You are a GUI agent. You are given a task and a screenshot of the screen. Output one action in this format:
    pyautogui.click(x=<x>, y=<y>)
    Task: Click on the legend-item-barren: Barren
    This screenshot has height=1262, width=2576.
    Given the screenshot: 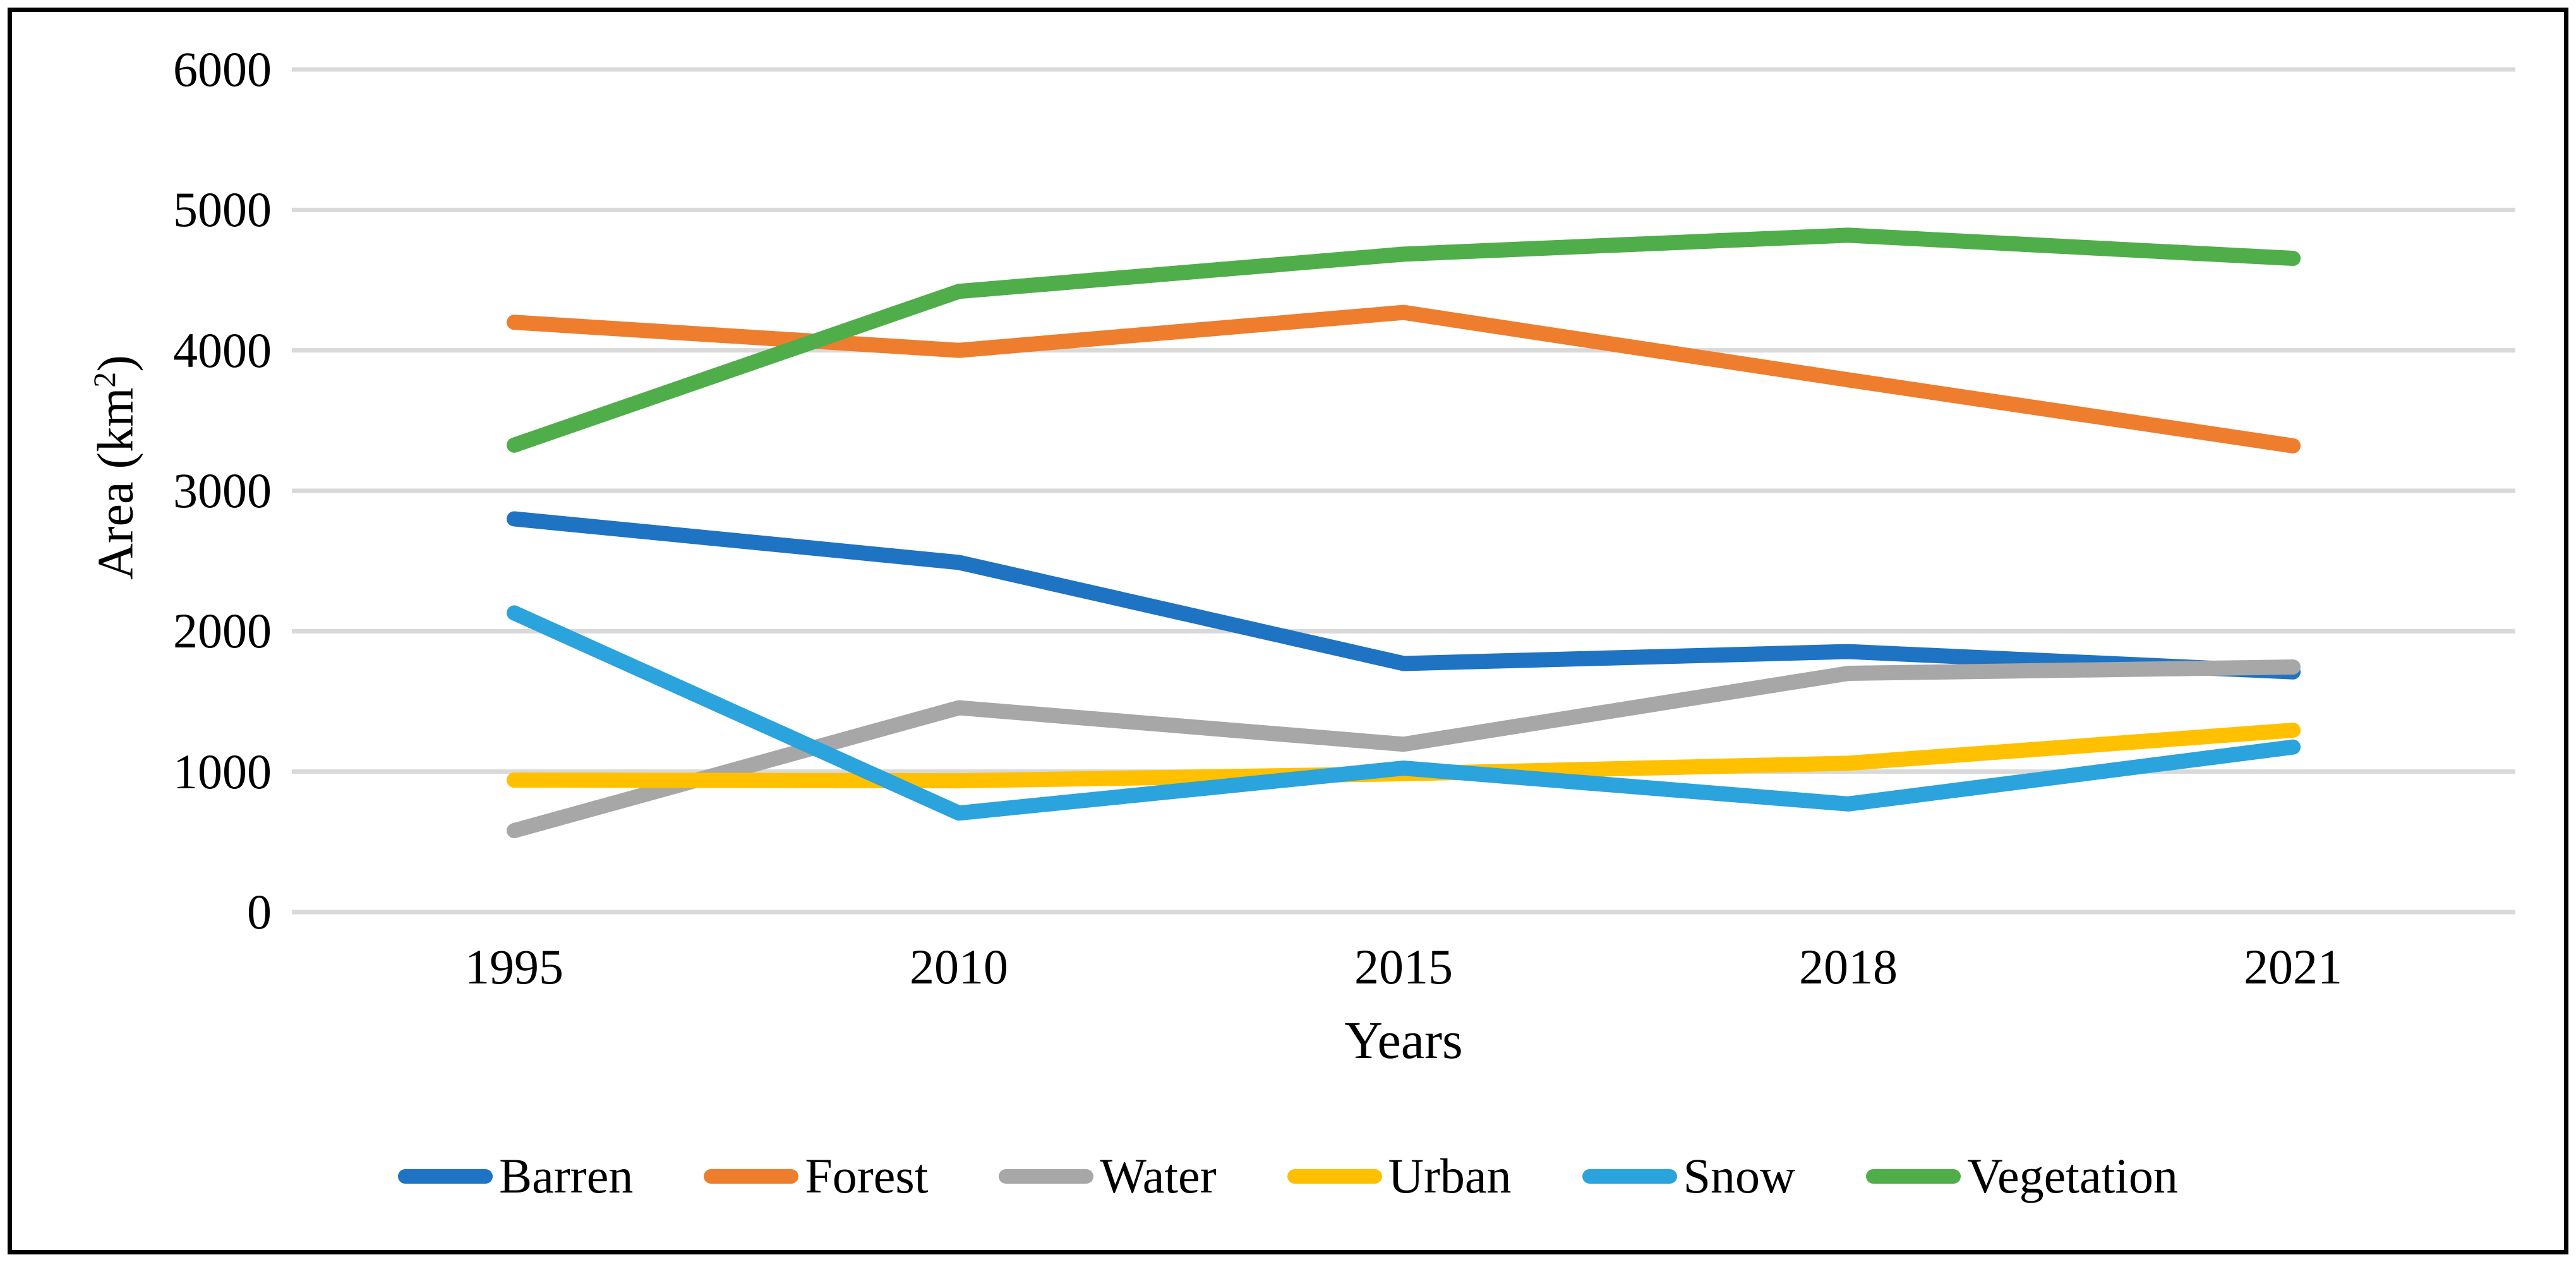 What is the action you would take?
    pyautogui.click(x=515, y=1176)
    